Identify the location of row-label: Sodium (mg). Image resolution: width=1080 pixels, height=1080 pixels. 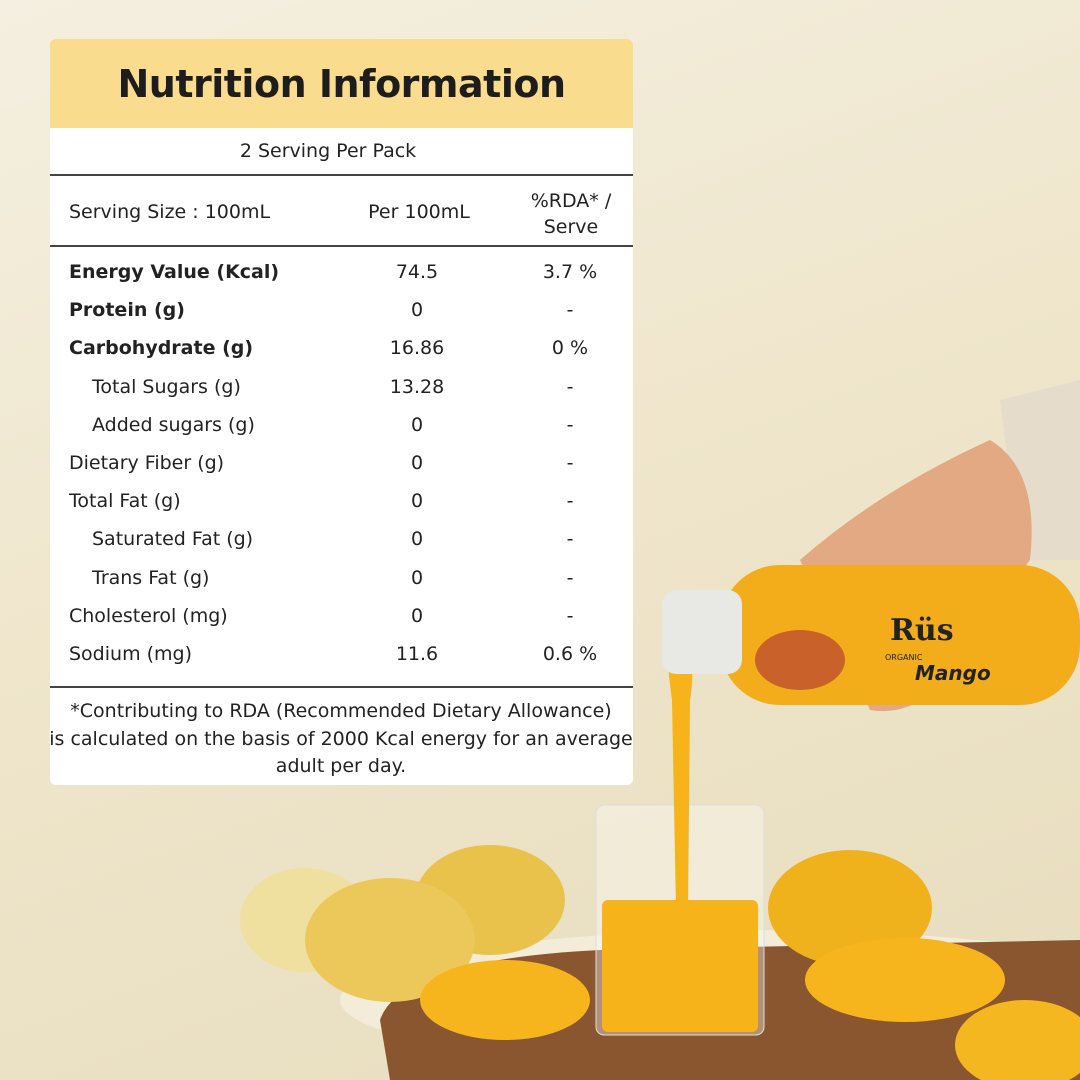
(131, 654).